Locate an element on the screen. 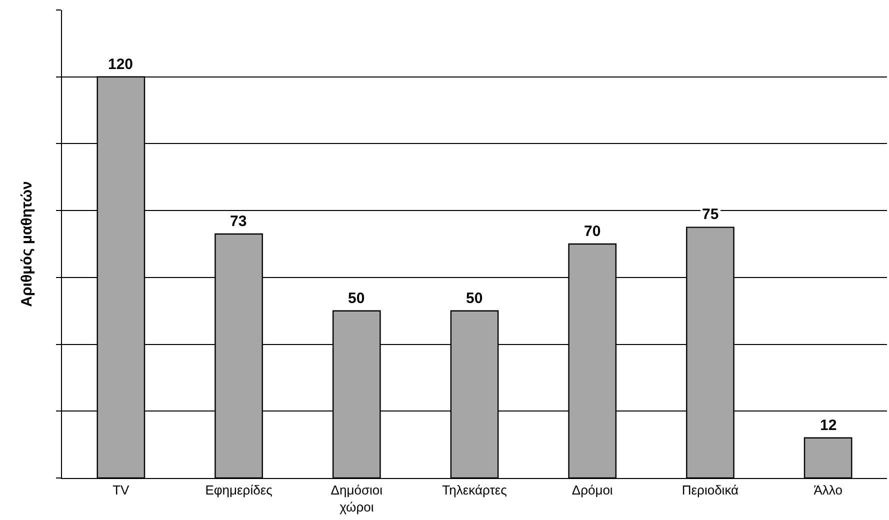 Image resolution: width=889 pixels, height=520 pixels. data-label: 75 is located at coordinates (710, 214).